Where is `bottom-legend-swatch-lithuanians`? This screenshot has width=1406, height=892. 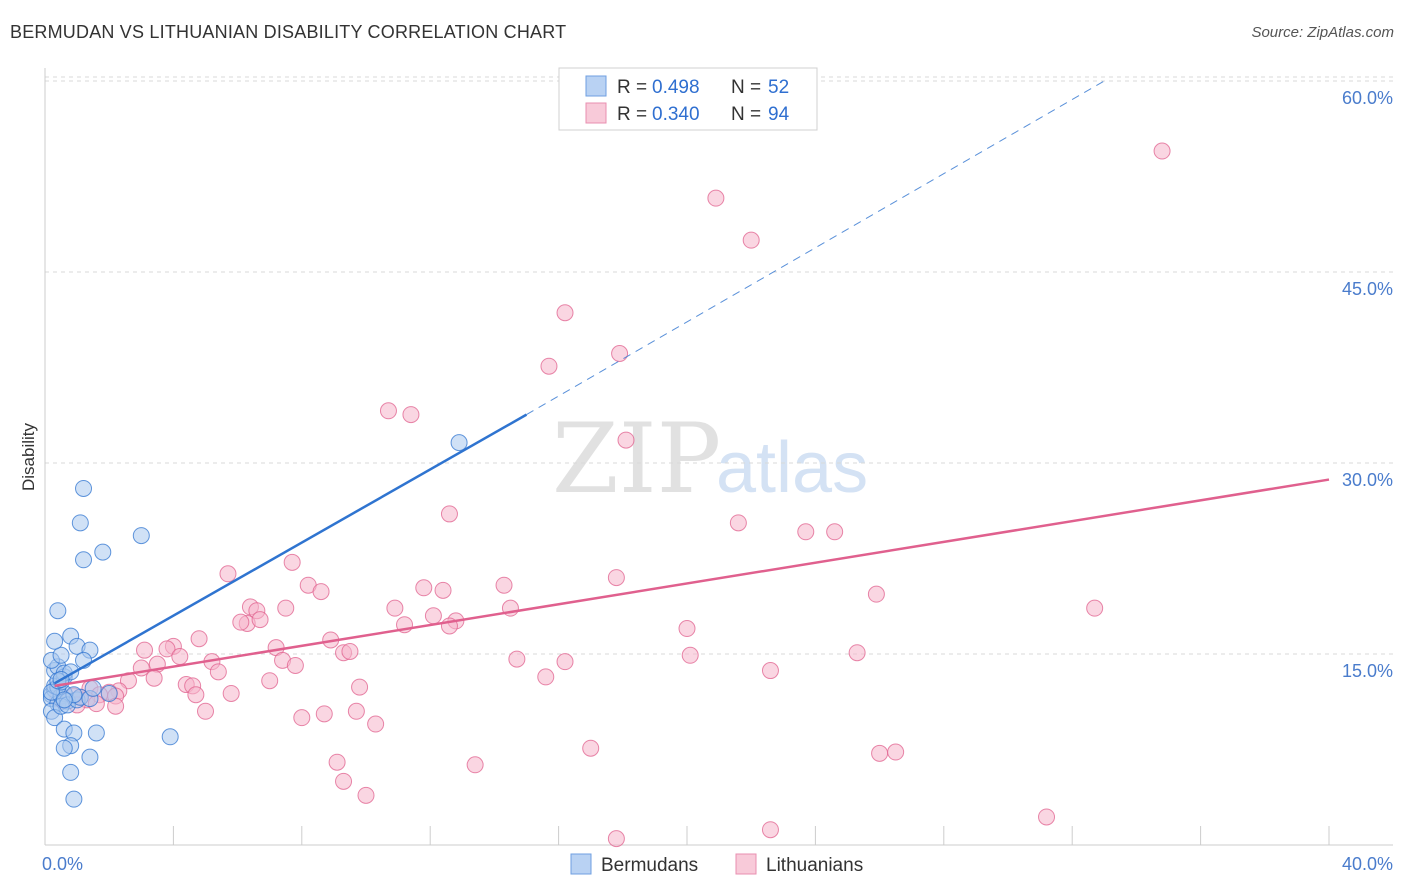
bottom-legend-swatch-lithuanians is located at coordinates (746, 864).